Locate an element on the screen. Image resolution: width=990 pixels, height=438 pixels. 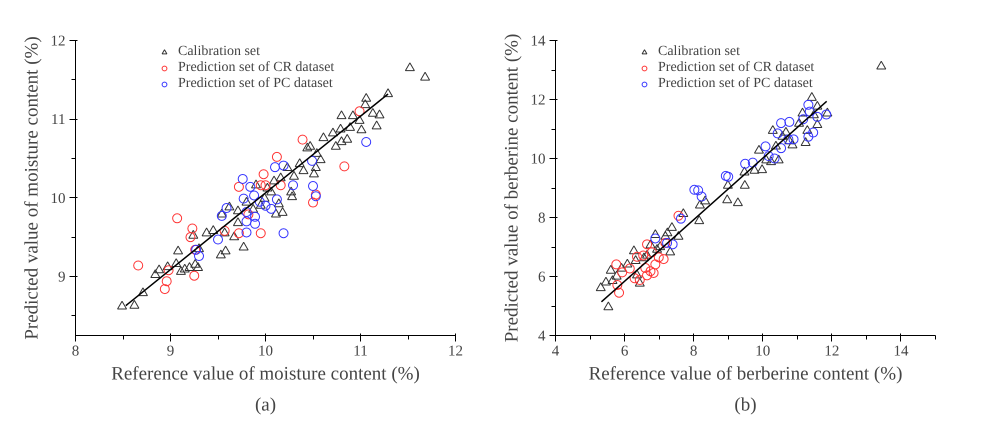
x-tick-label: 10 is located at coordinates (265, 352).